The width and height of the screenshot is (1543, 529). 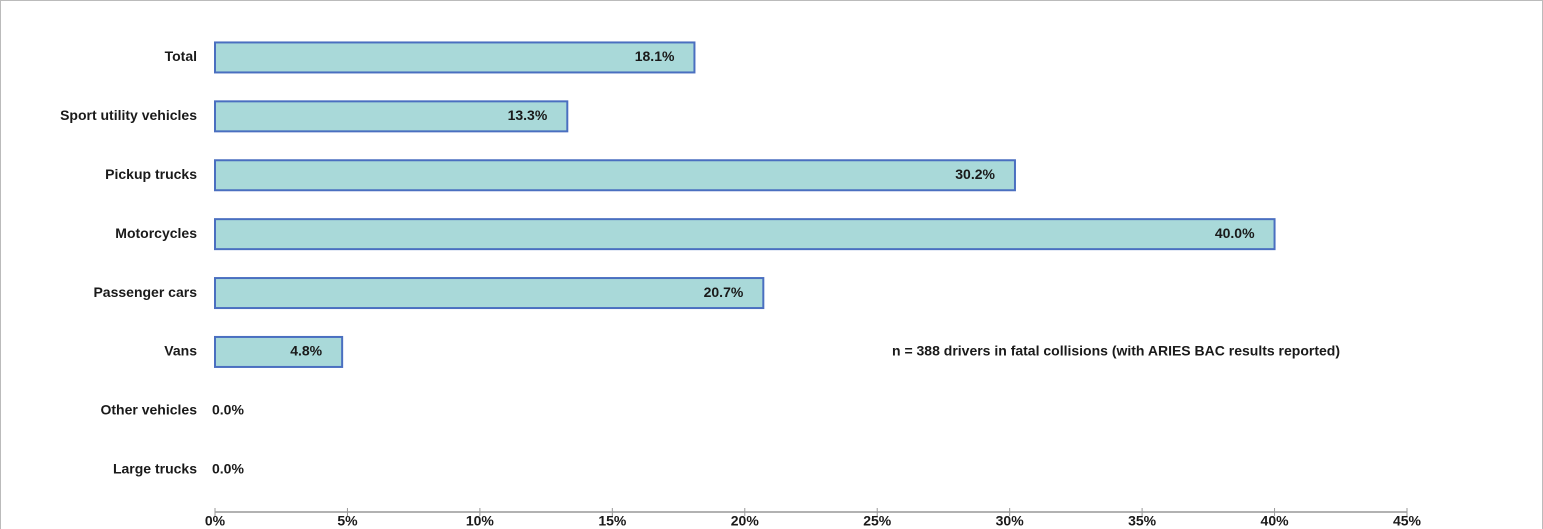 What do you see at coordinates (745, 521) in the screenshot?
I see `x-tick-label: 20%` at bounding box center [745, 521].